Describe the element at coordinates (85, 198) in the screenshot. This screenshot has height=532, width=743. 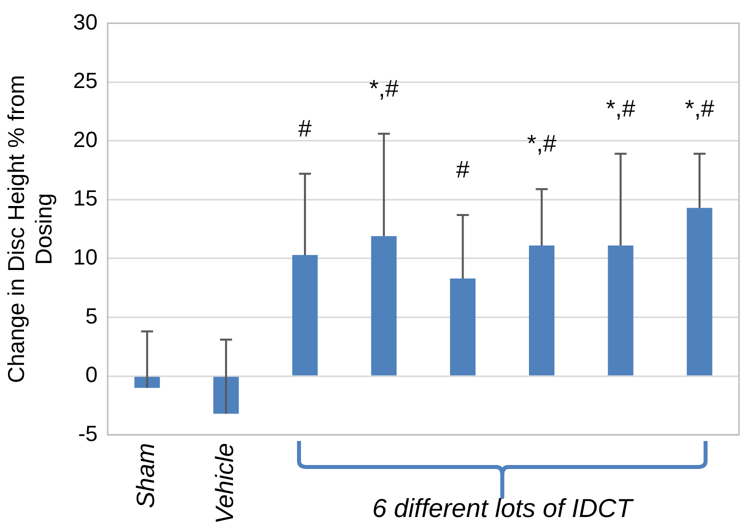
I see `y-tick-label: 15` at that location.